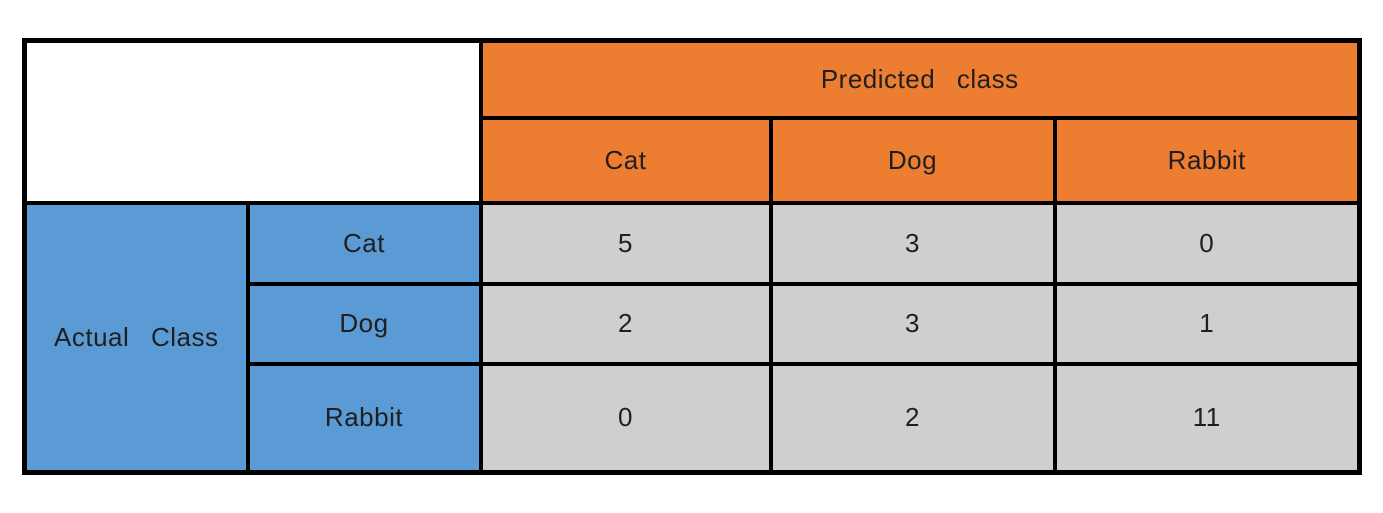  What do you see at coordinates (1207, 323) in the screenshot?
I see `cell-actual-dog-predicted-rabbit: 1` at bounding box center [1207, 323].